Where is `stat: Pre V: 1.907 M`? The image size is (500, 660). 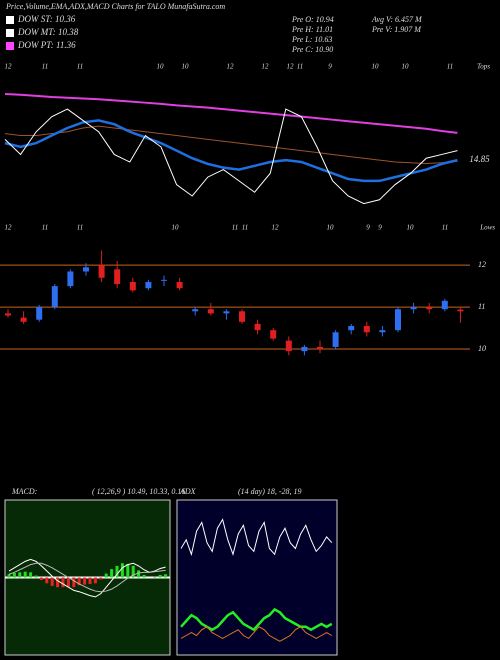
stat: Pre V: 1.907 M is located at coordinates (396, 29).